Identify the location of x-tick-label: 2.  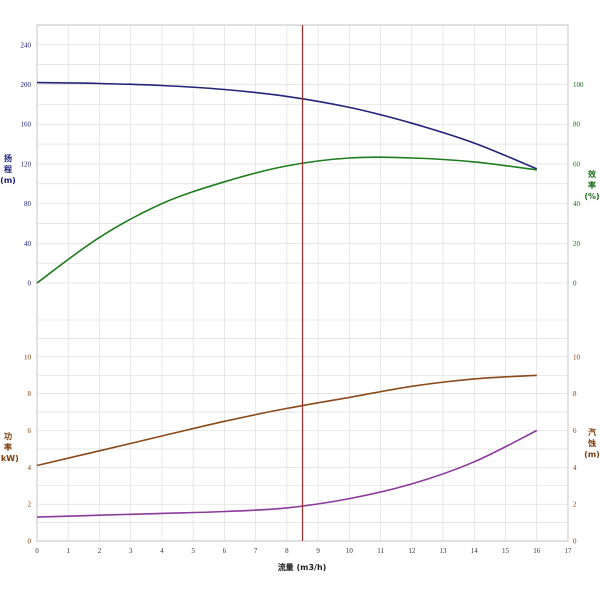
(100, 551).